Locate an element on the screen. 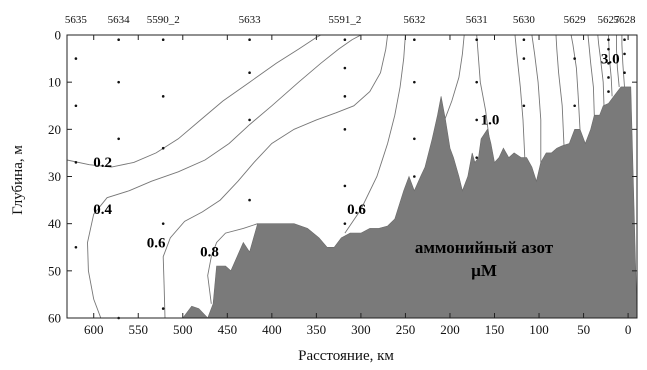 Image resolution: width=647 pixels, height=370 pixels. isoline-3.2 is located at coordinates (623, 61).